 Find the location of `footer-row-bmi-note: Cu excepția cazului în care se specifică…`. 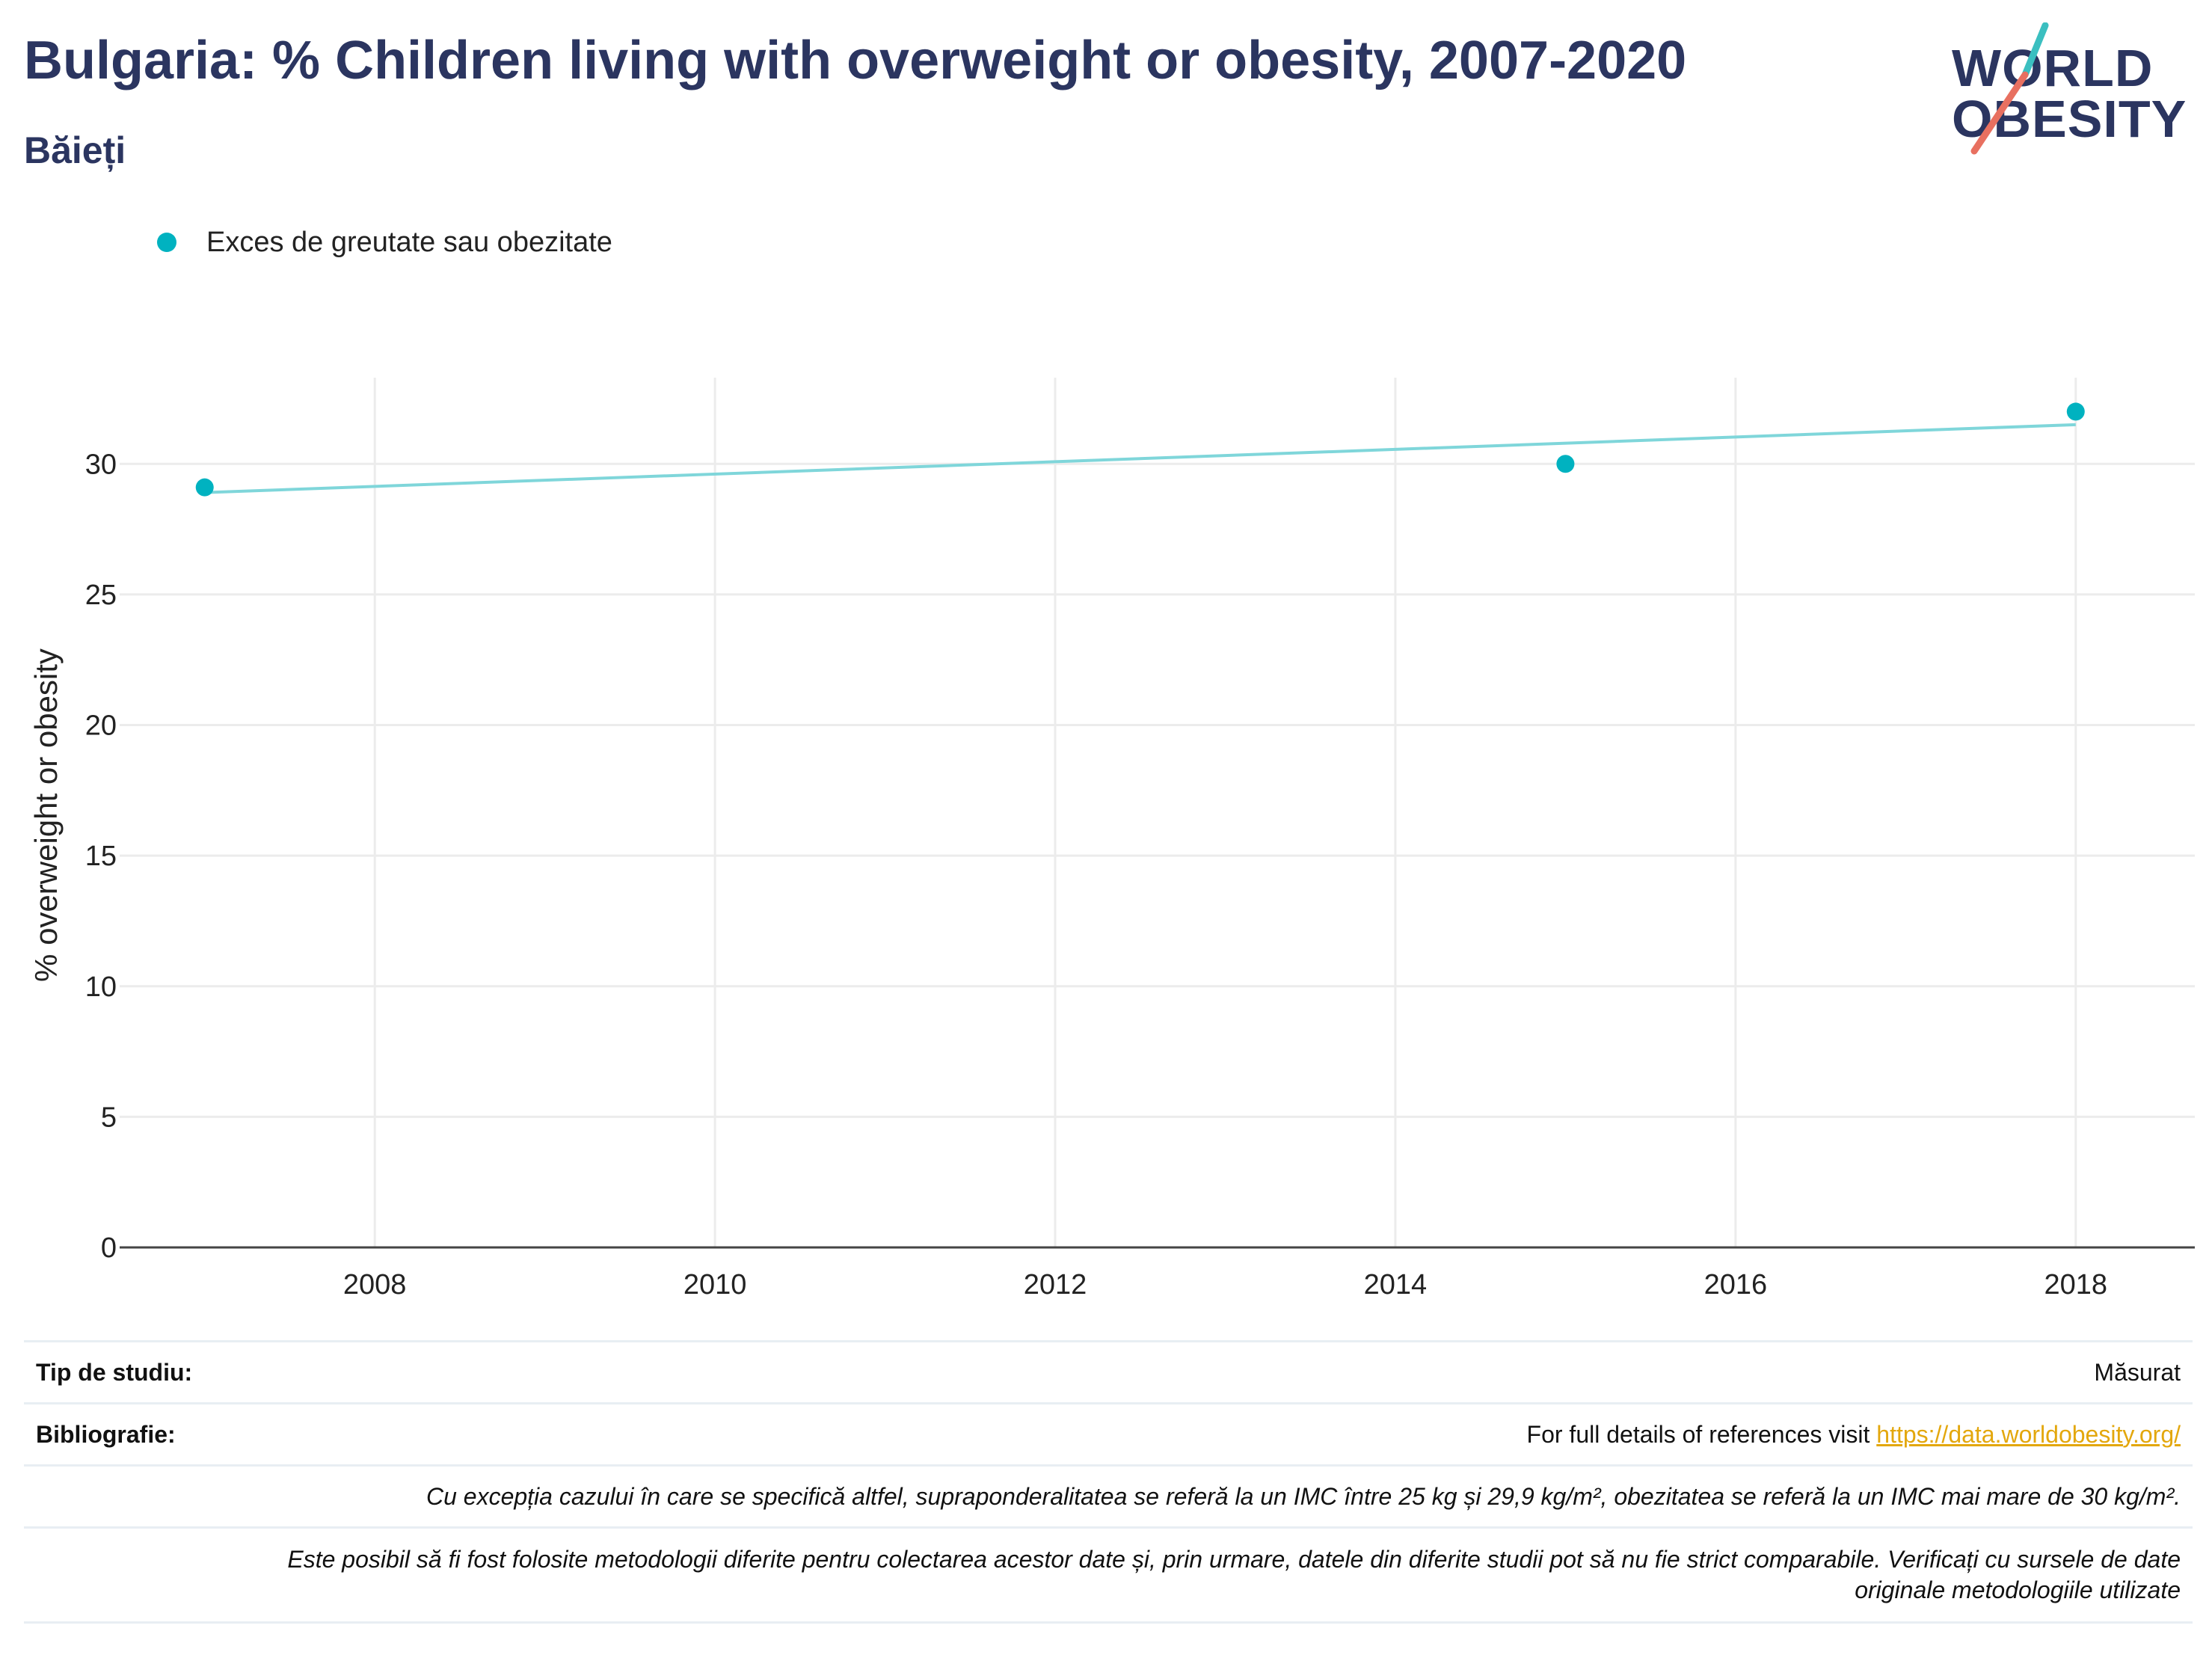

footer-row-bmi-note: Cu excepția cazului în care se specifică… is located at coordinates (1108, 1495).